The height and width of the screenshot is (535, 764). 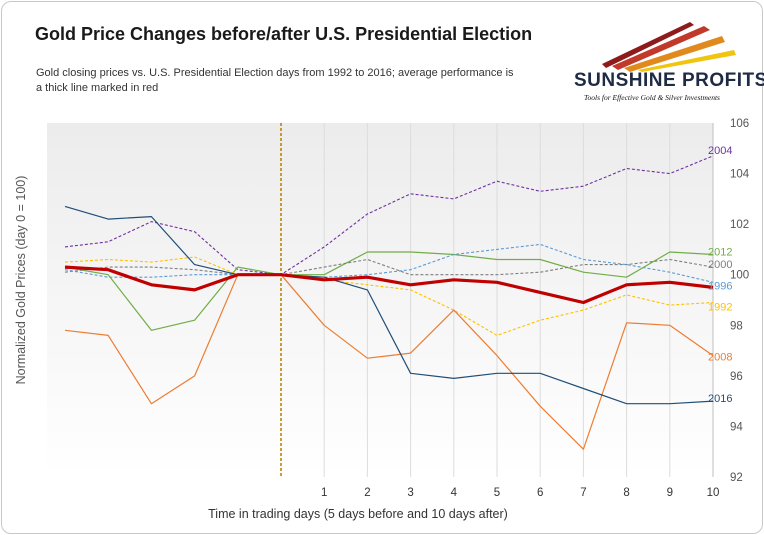 What do you see at coordinates (367, 493) in the screenshot?
I see `x-tick-label: 2` at bounding box center [367, 493].